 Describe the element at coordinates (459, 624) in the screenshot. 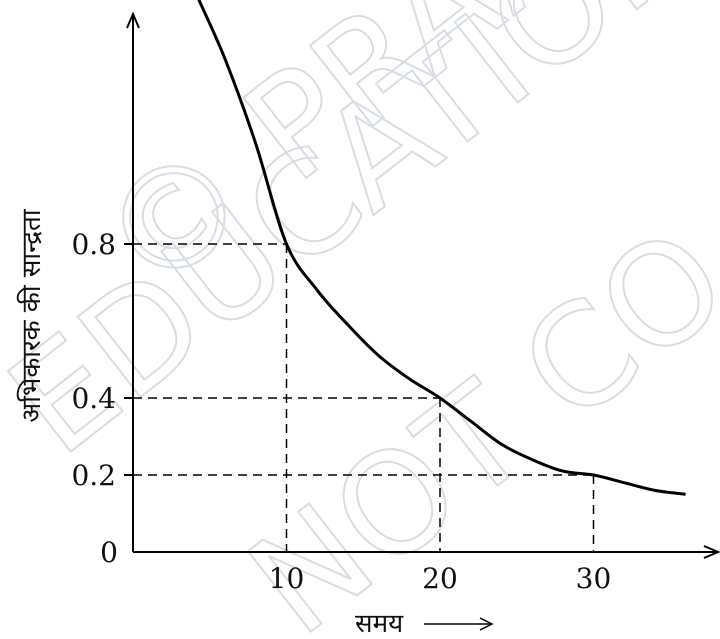

I see `x-axis-label-arrow` at that location.